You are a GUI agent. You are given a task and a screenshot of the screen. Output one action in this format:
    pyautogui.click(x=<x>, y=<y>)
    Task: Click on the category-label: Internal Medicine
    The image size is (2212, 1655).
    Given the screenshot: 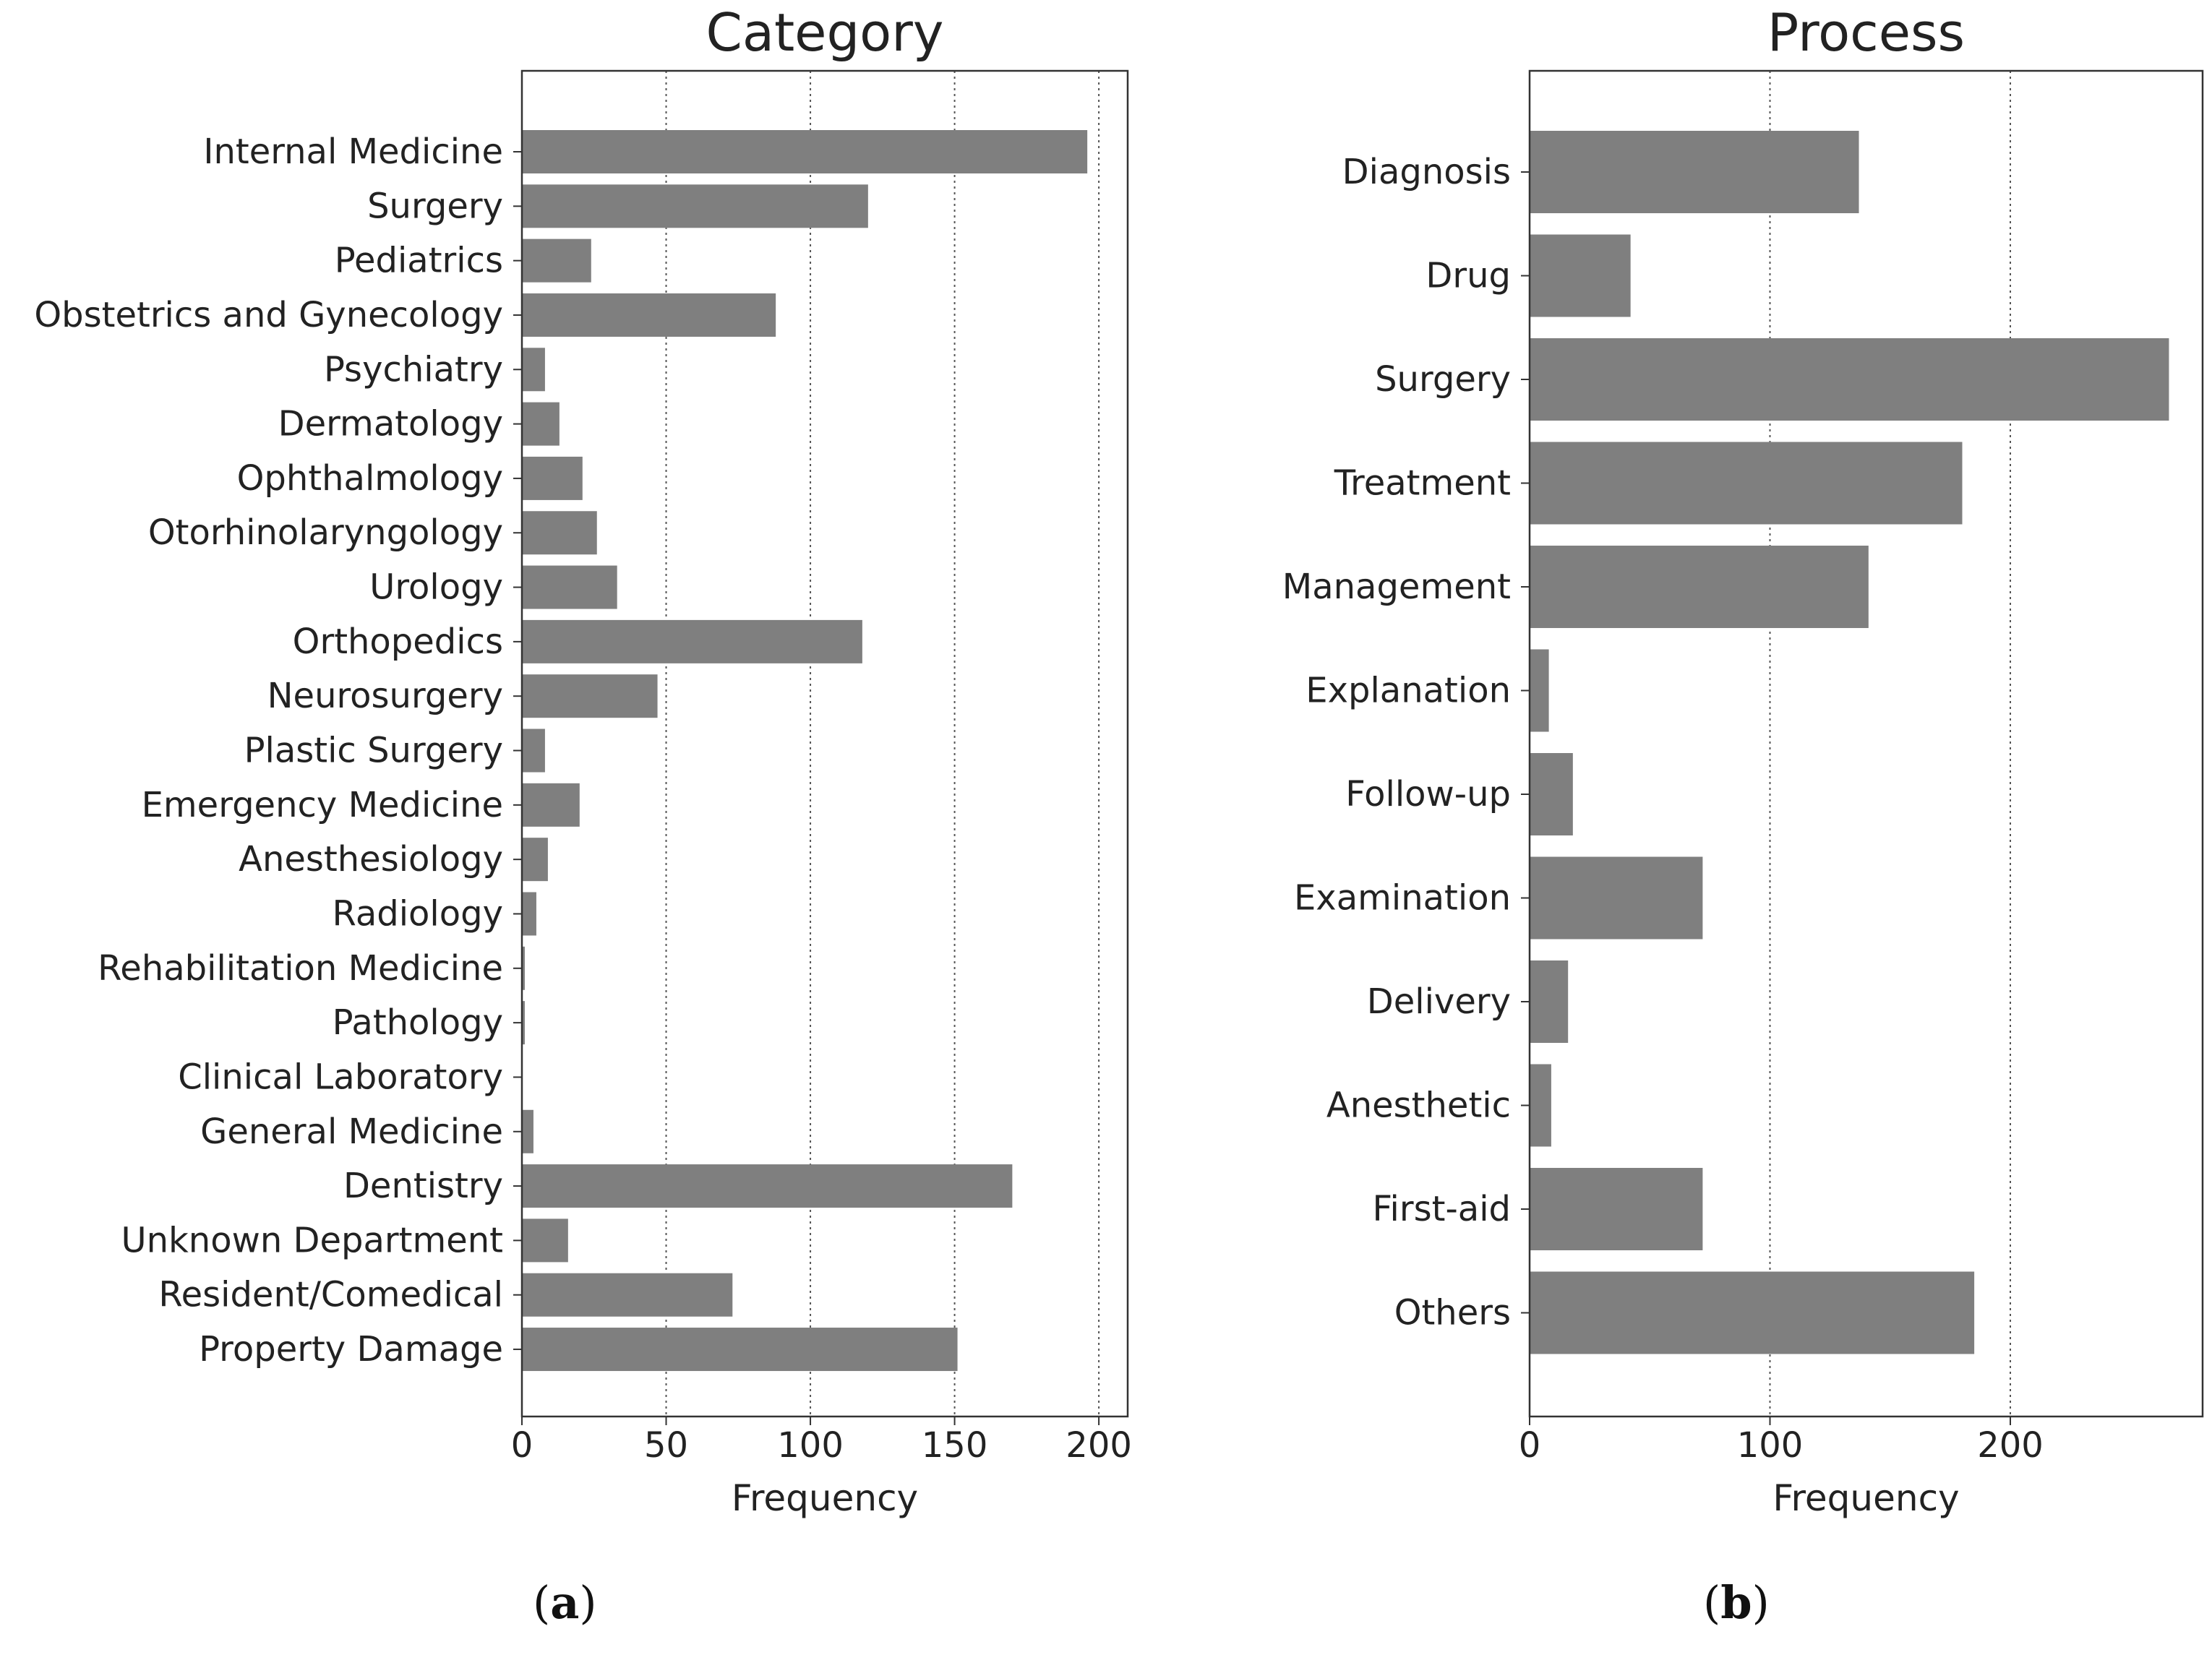 What is the action you would take?
    pyautogui.click(x=353, y=152)
    